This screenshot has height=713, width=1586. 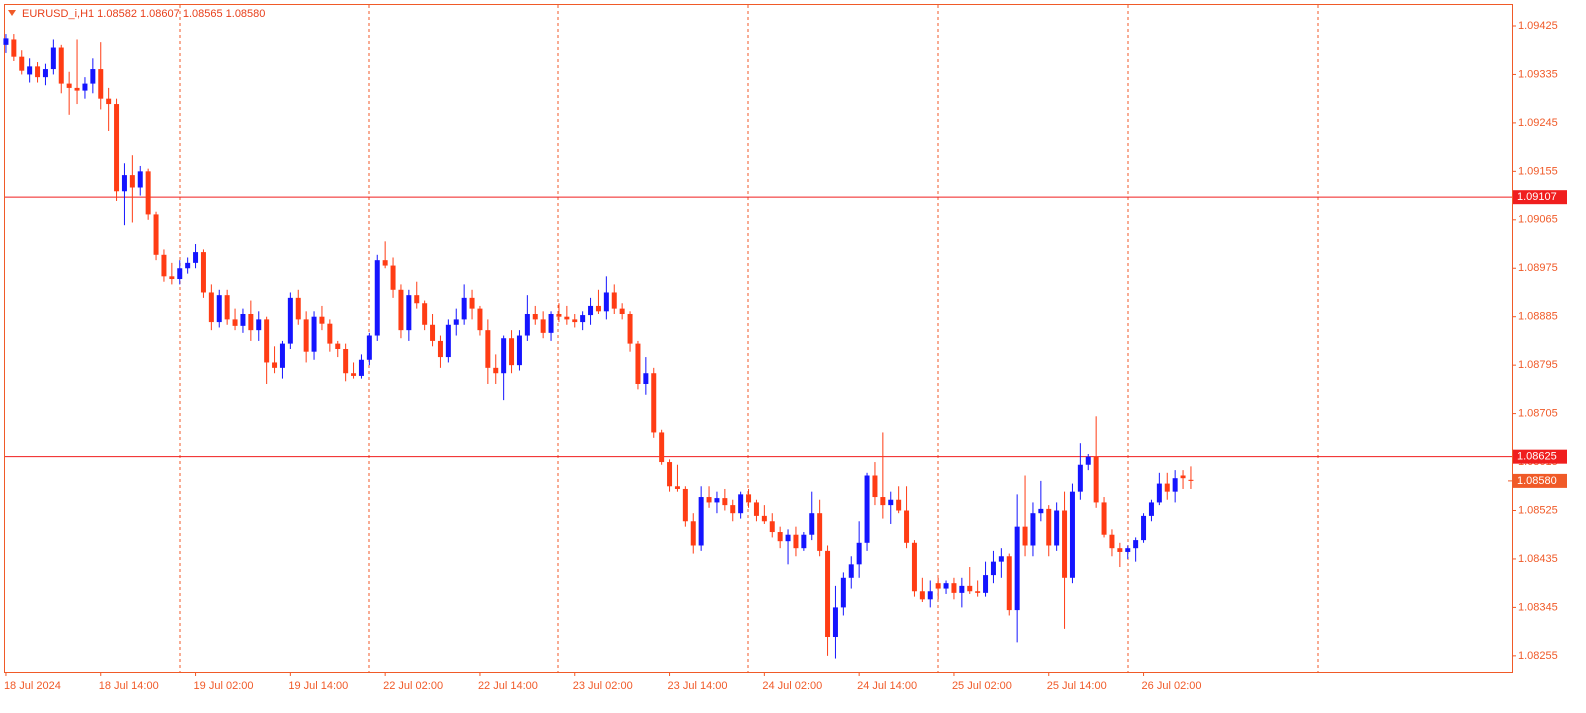 I want to click on x-tick-label: 24 Jul 14:00, so click(x=887, y=686).